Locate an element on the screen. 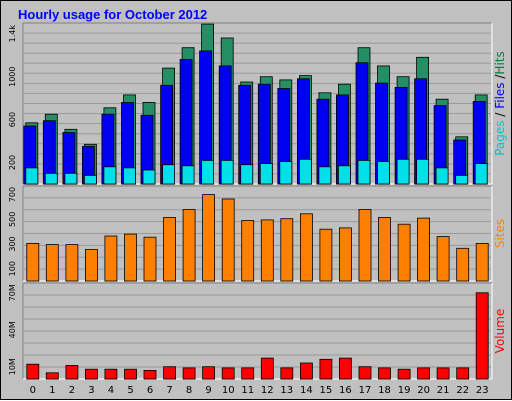 This screenshot has width=512, height=401. x-tick-label: 3 is located at coordinates (91, 390).